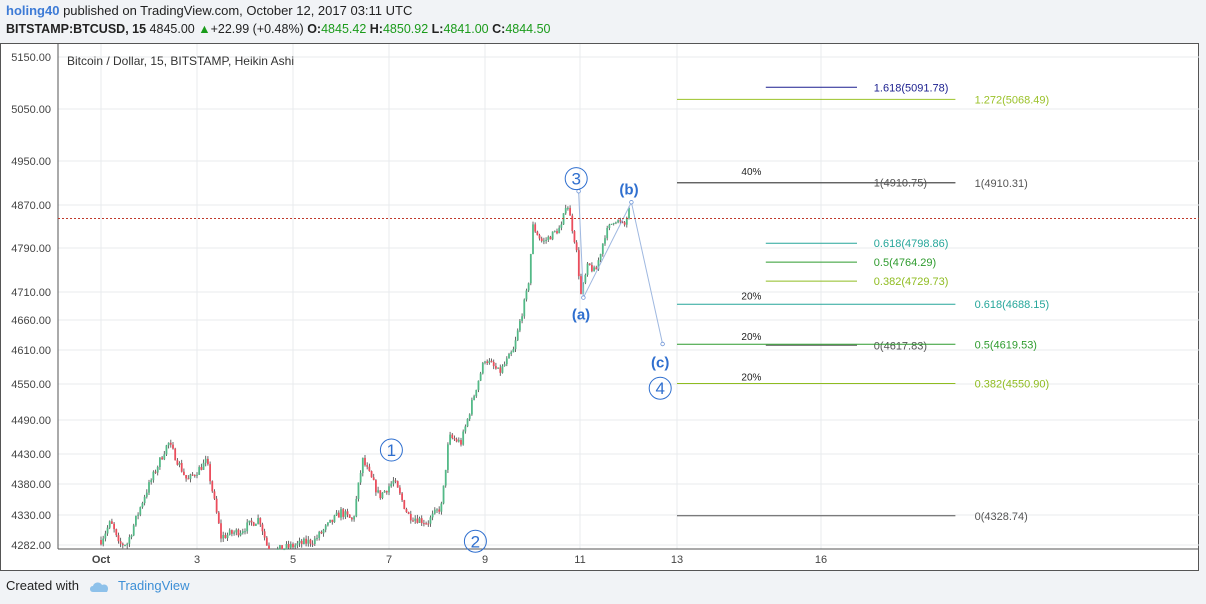 Image resolution: width=1206 pixels, height=604 pixels. What do you see at coordinates (751, 296) in the screenshot?
I see `fib-percent-label: 20%` at bounding box center [751, 296].